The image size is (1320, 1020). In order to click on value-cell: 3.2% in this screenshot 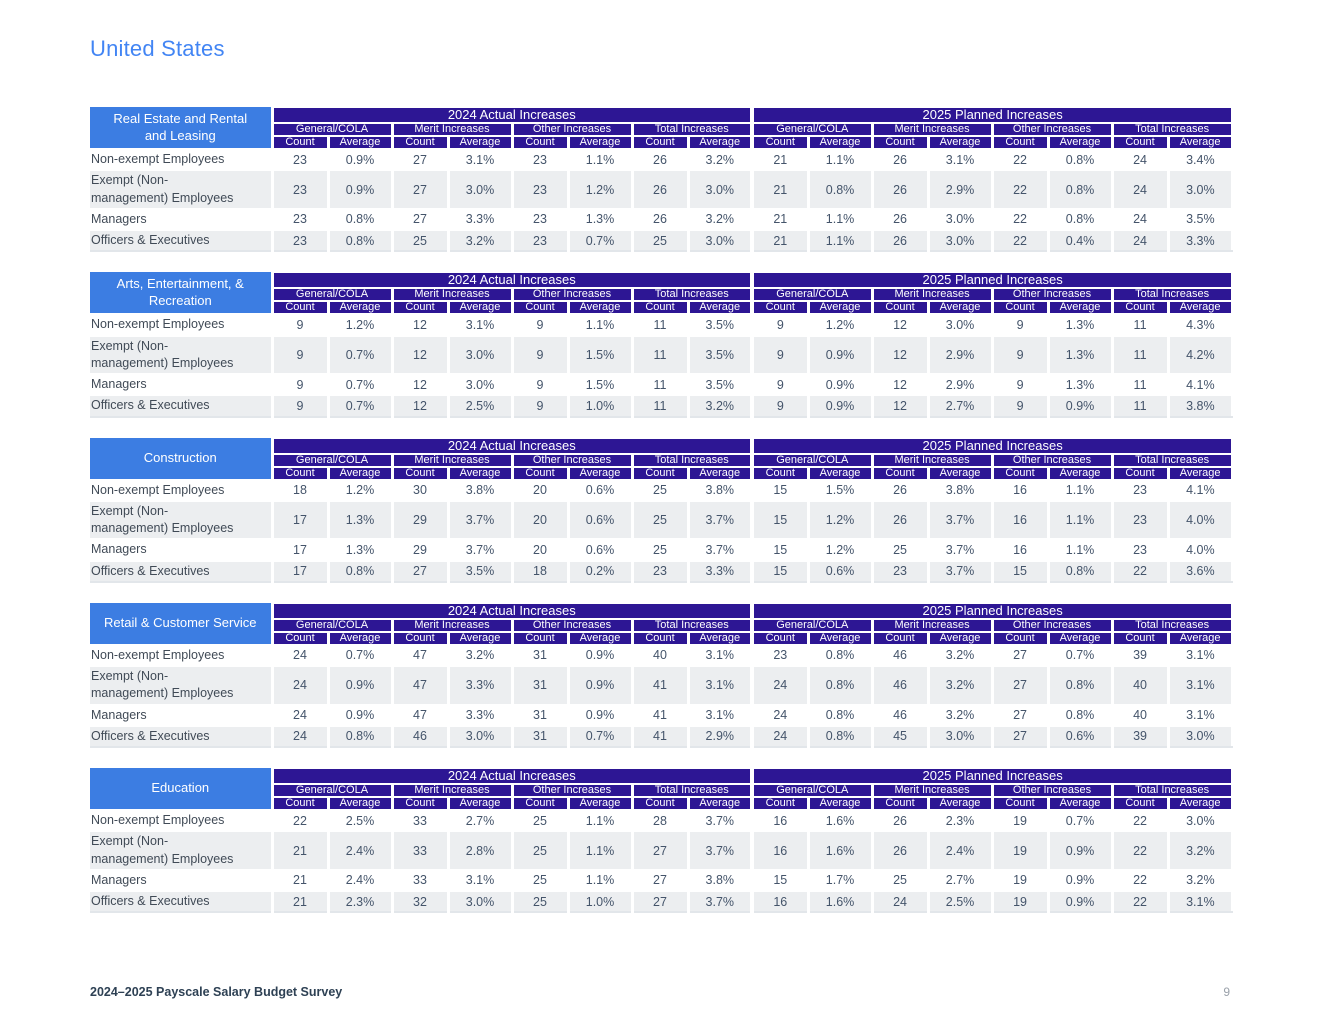, I will do `click(479, 655)`.